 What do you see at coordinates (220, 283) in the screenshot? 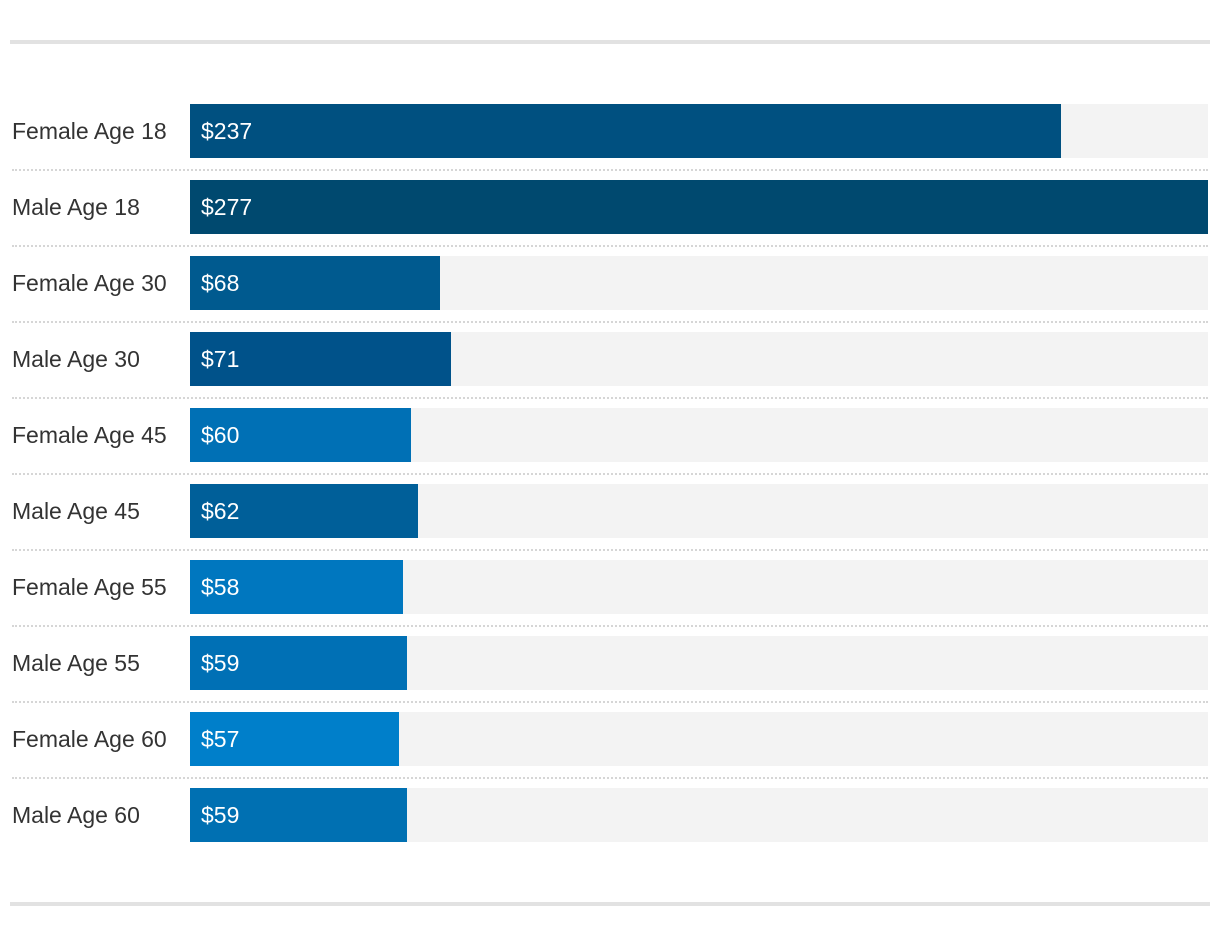
I see `bar-value-label: $68` at bounding box center [220, 283].